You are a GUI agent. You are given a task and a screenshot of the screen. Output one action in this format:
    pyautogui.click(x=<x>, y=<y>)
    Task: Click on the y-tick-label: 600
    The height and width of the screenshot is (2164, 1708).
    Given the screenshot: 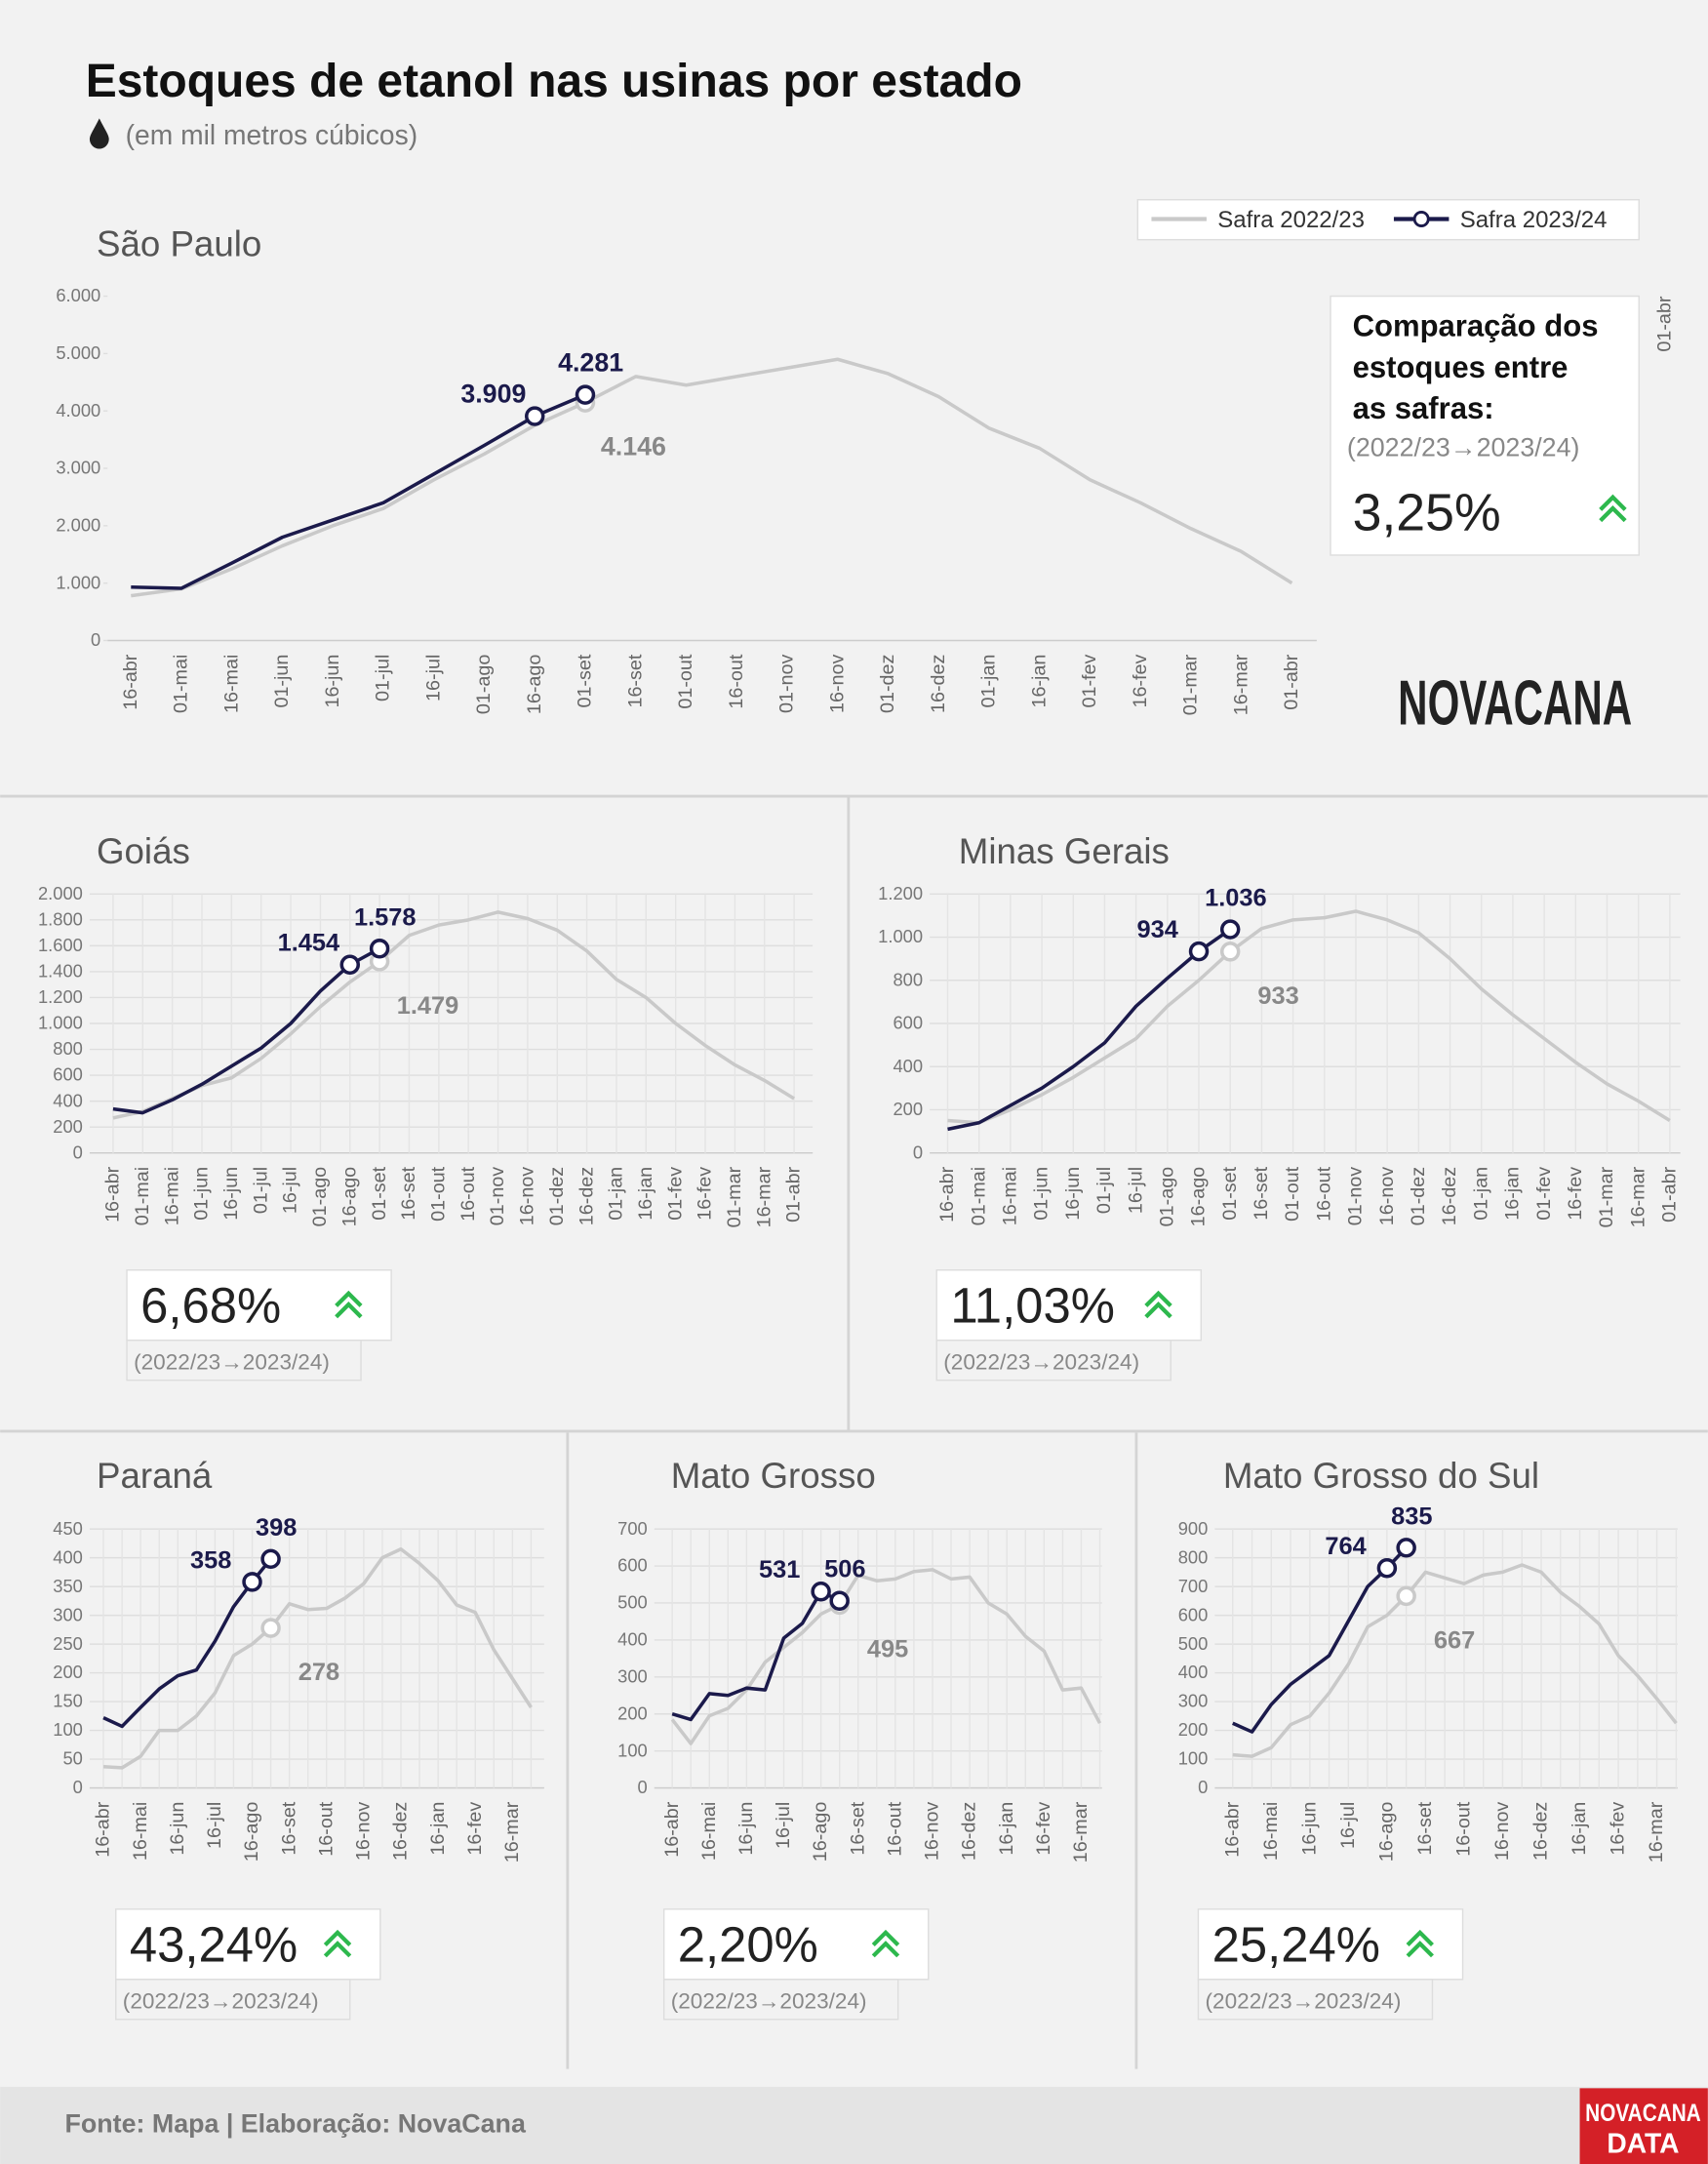 What is the action you would take?
    pyautogui.click(x=632, y=1565)
    